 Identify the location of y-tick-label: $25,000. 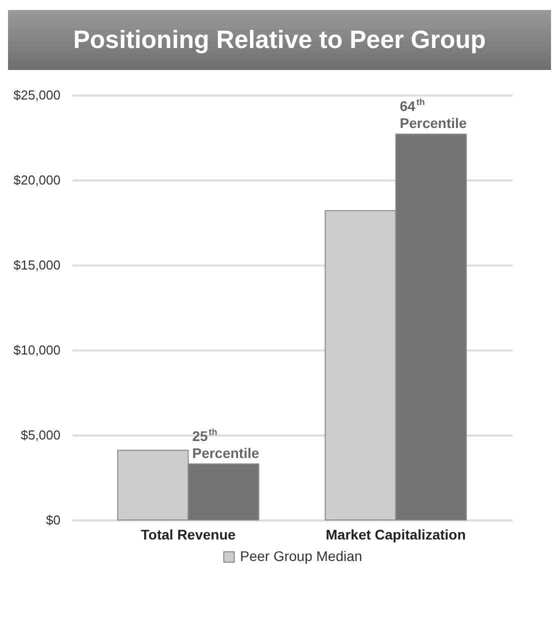
(37, 95).